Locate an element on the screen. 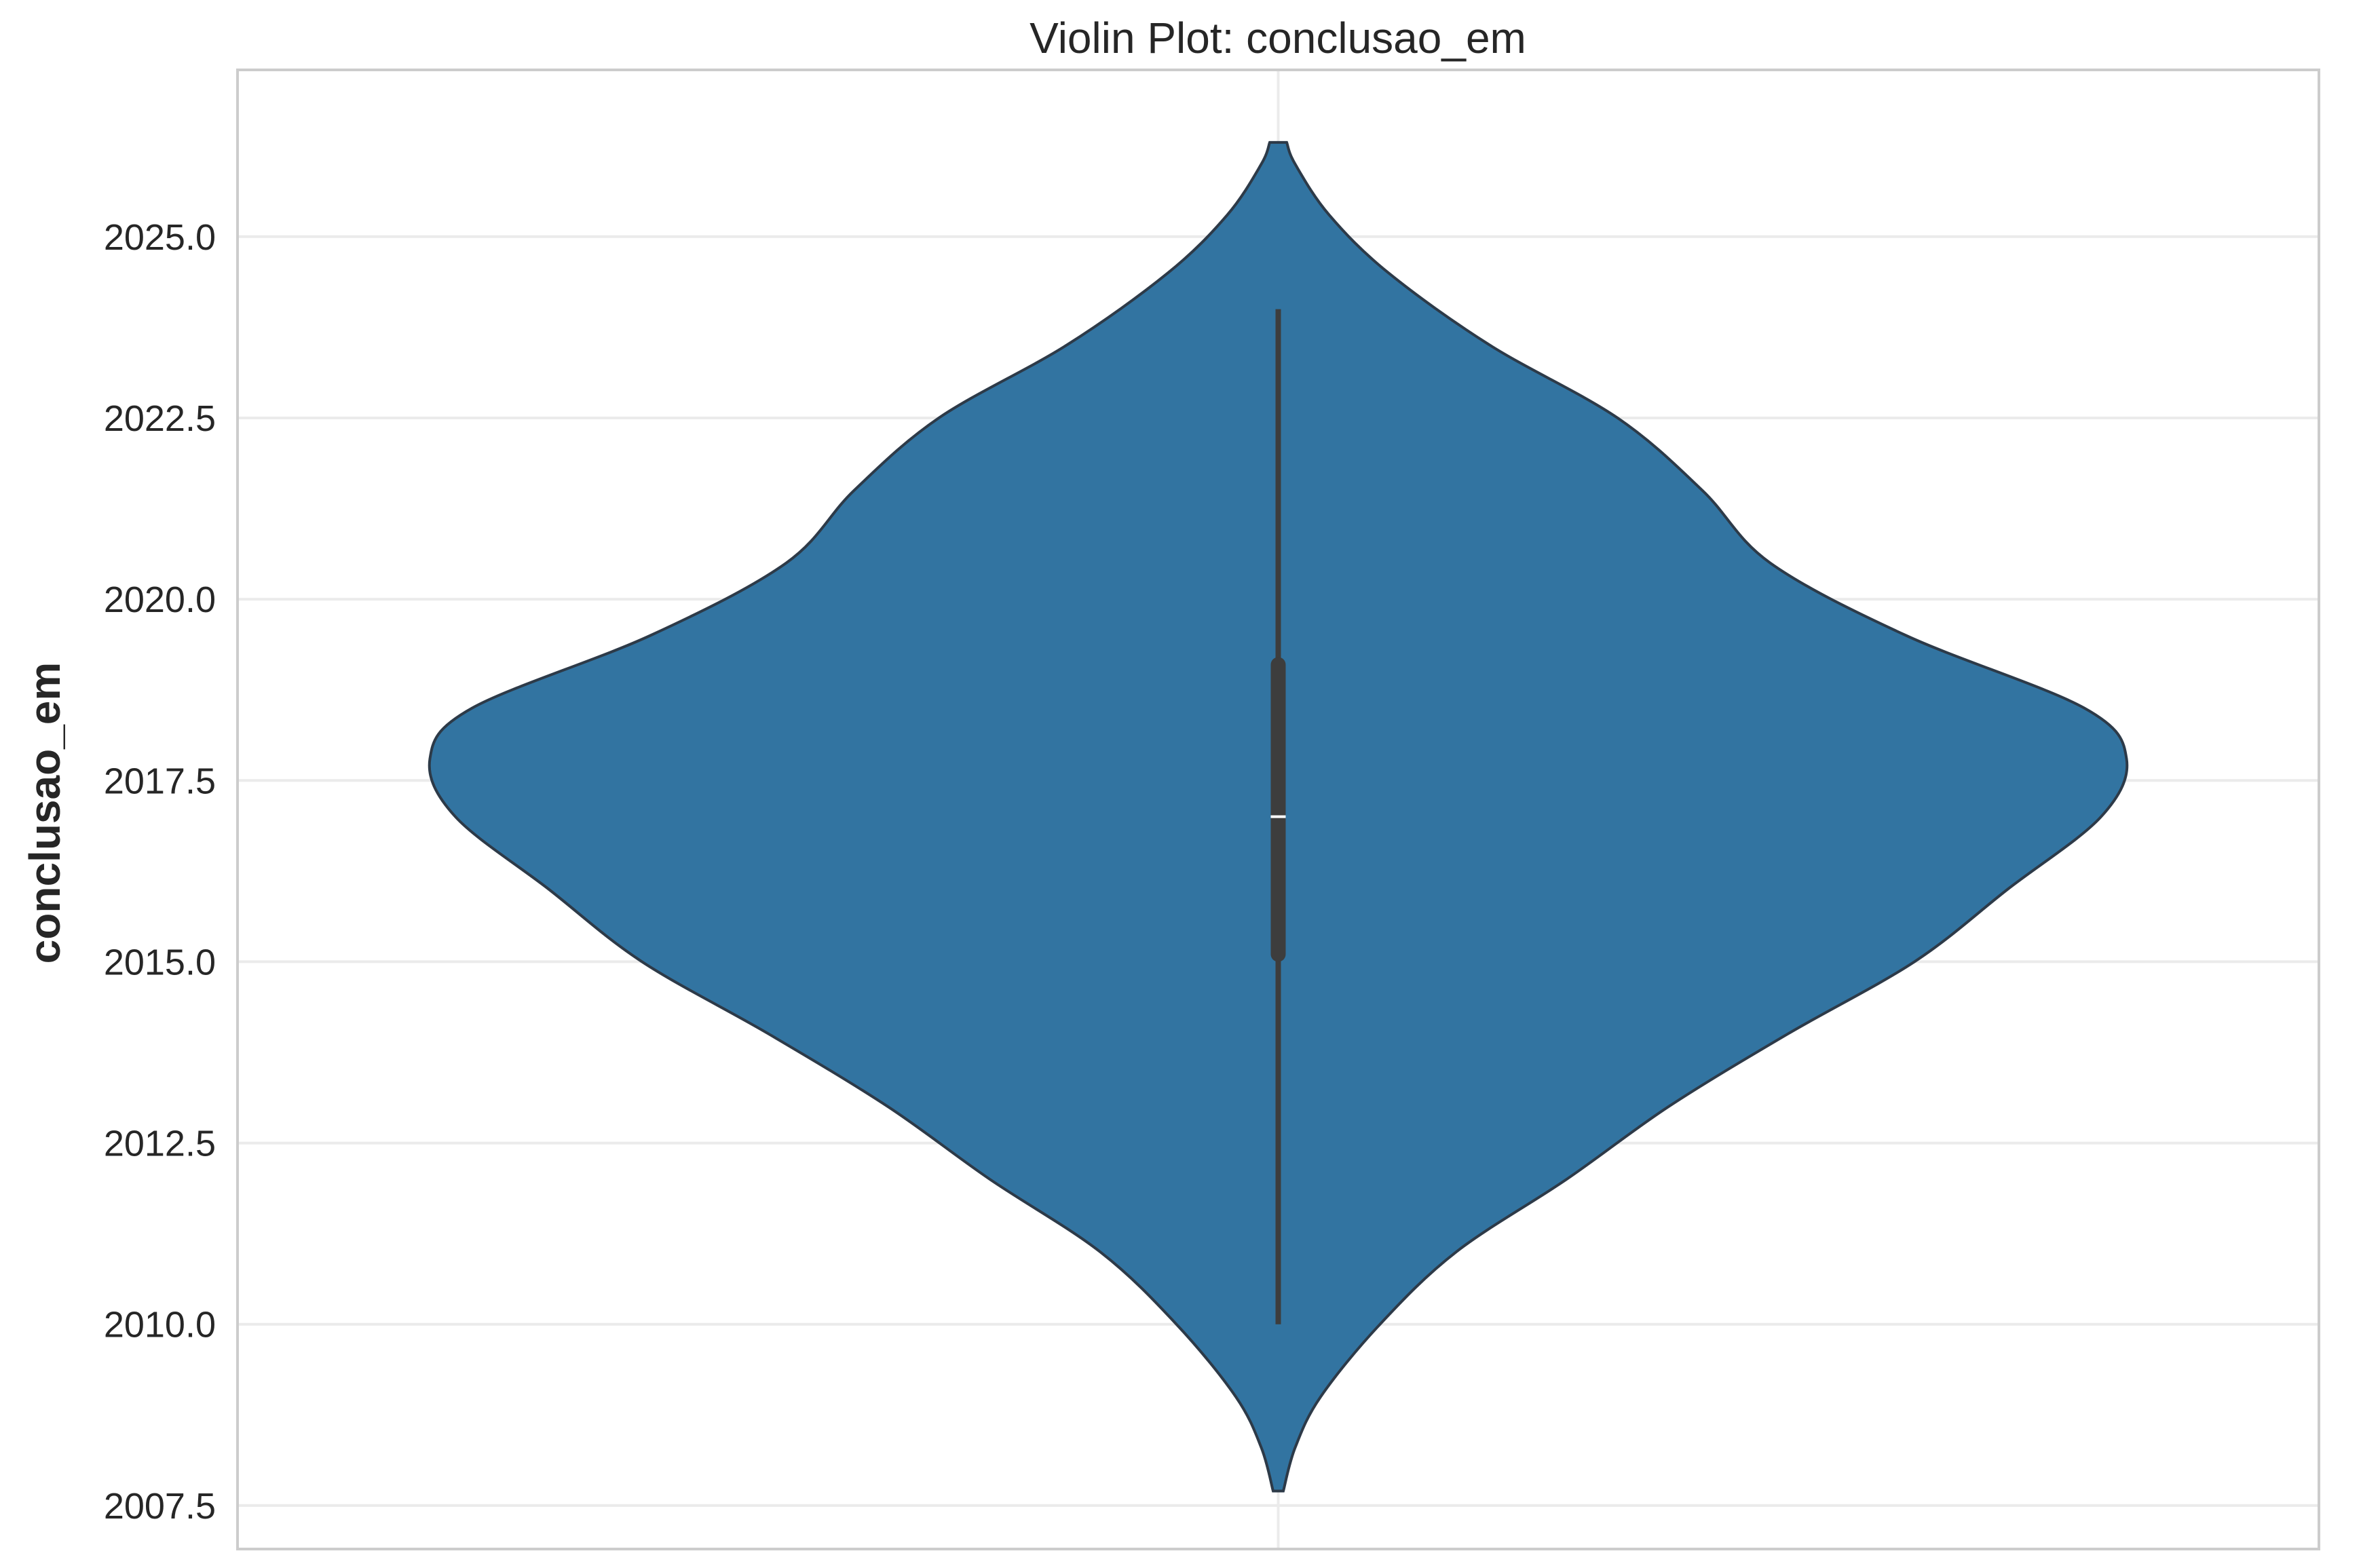 The height and width of the screenshot is (1566, 2380). chart-title: Violin Plot: conclusao_em is located at coordinates (1278, 38).